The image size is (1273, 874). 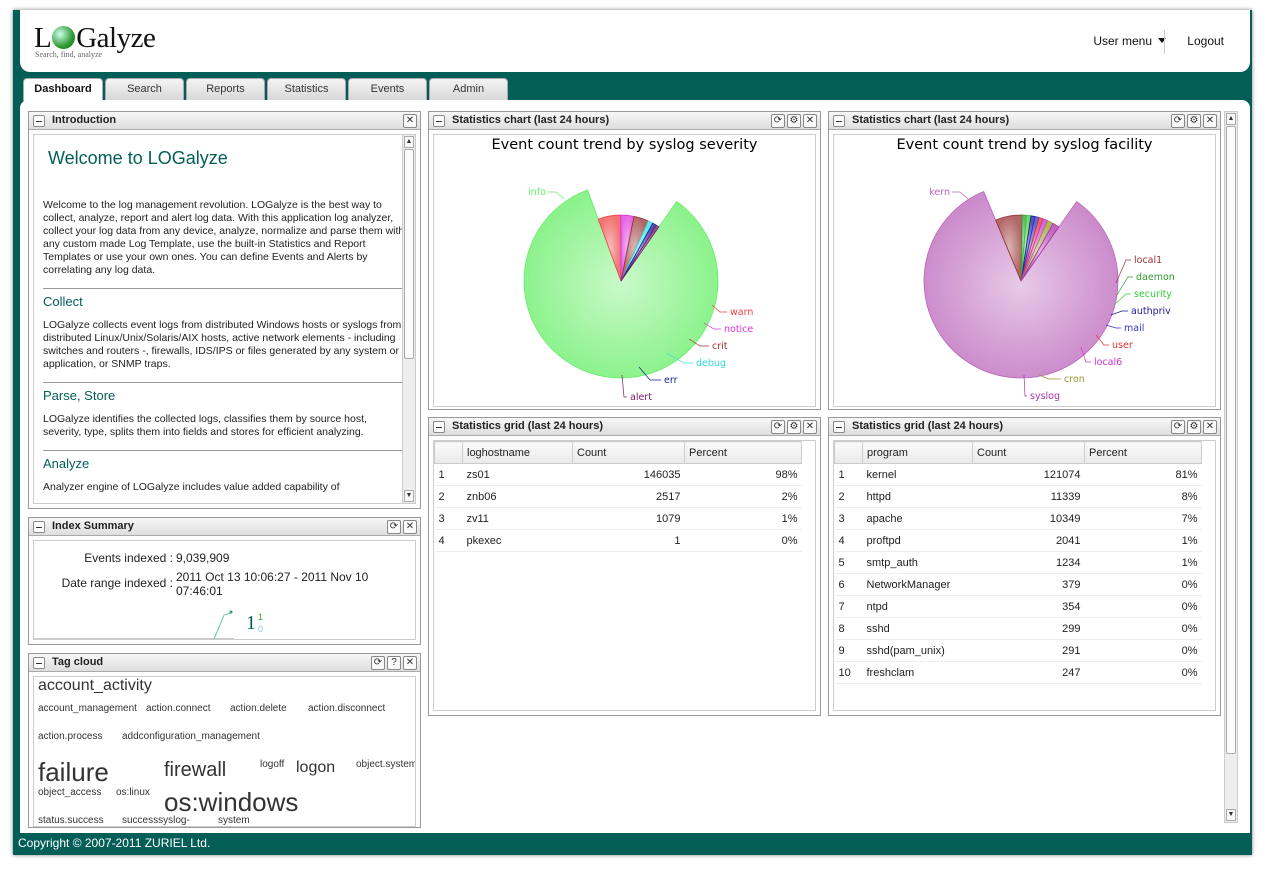 I want to click on tag-link: failure, so click(x=73, y=772).